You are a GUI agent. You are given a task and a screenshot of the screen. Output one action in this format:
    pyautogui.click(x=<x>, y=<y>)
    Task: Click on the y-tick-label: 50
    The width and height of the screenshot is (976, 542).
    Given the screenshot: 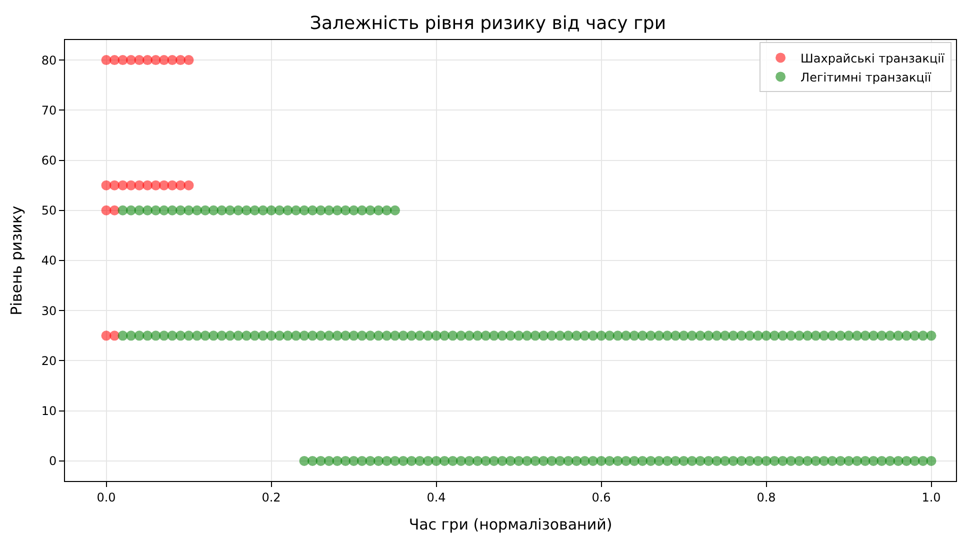 What is the action you would take?
    pyautogui.click(x=49, y=211)
    